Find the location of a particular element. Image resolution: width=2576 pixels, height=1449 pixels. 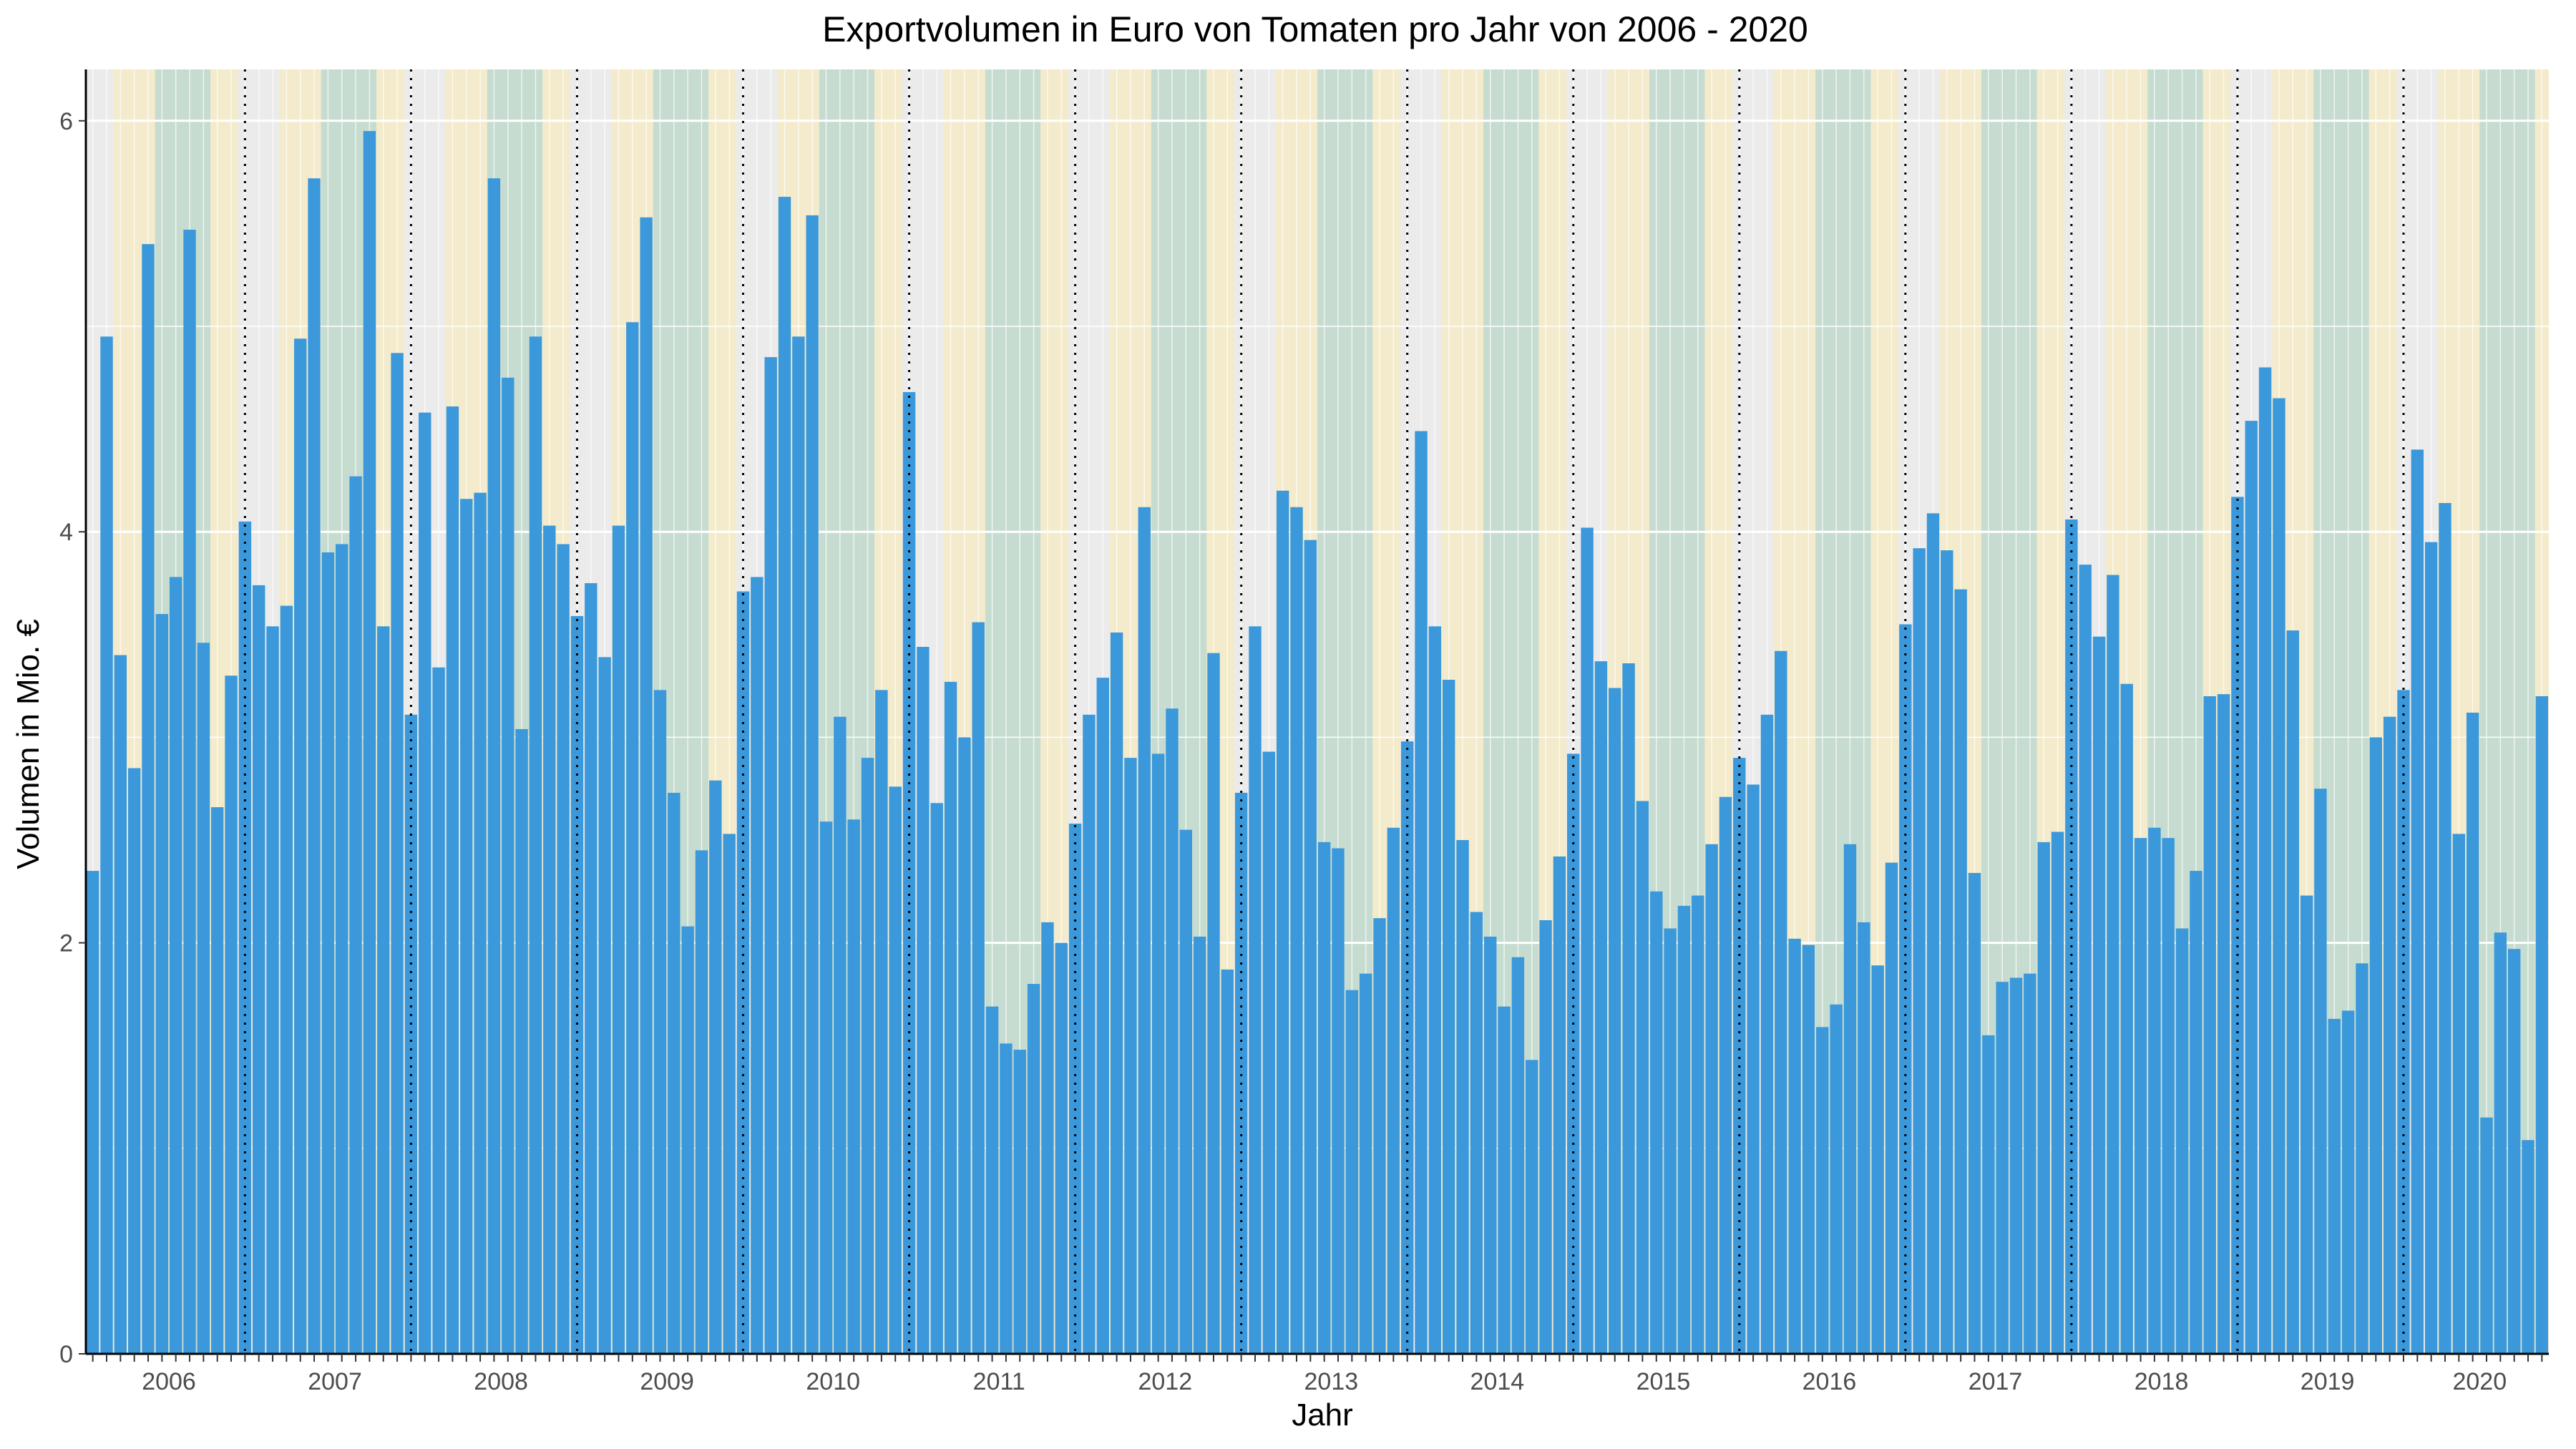

y-tick-label: 6 is located at coordinates (66, 122).